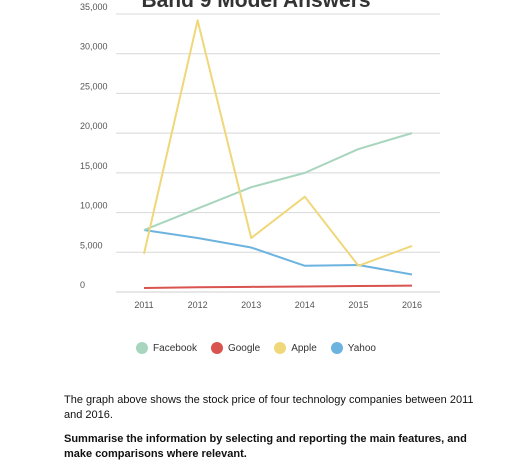  What do you see at coordinates (305, 305) in the screenshot?
I see `x-tick-label: 2014` at bounding box center [305, 305].